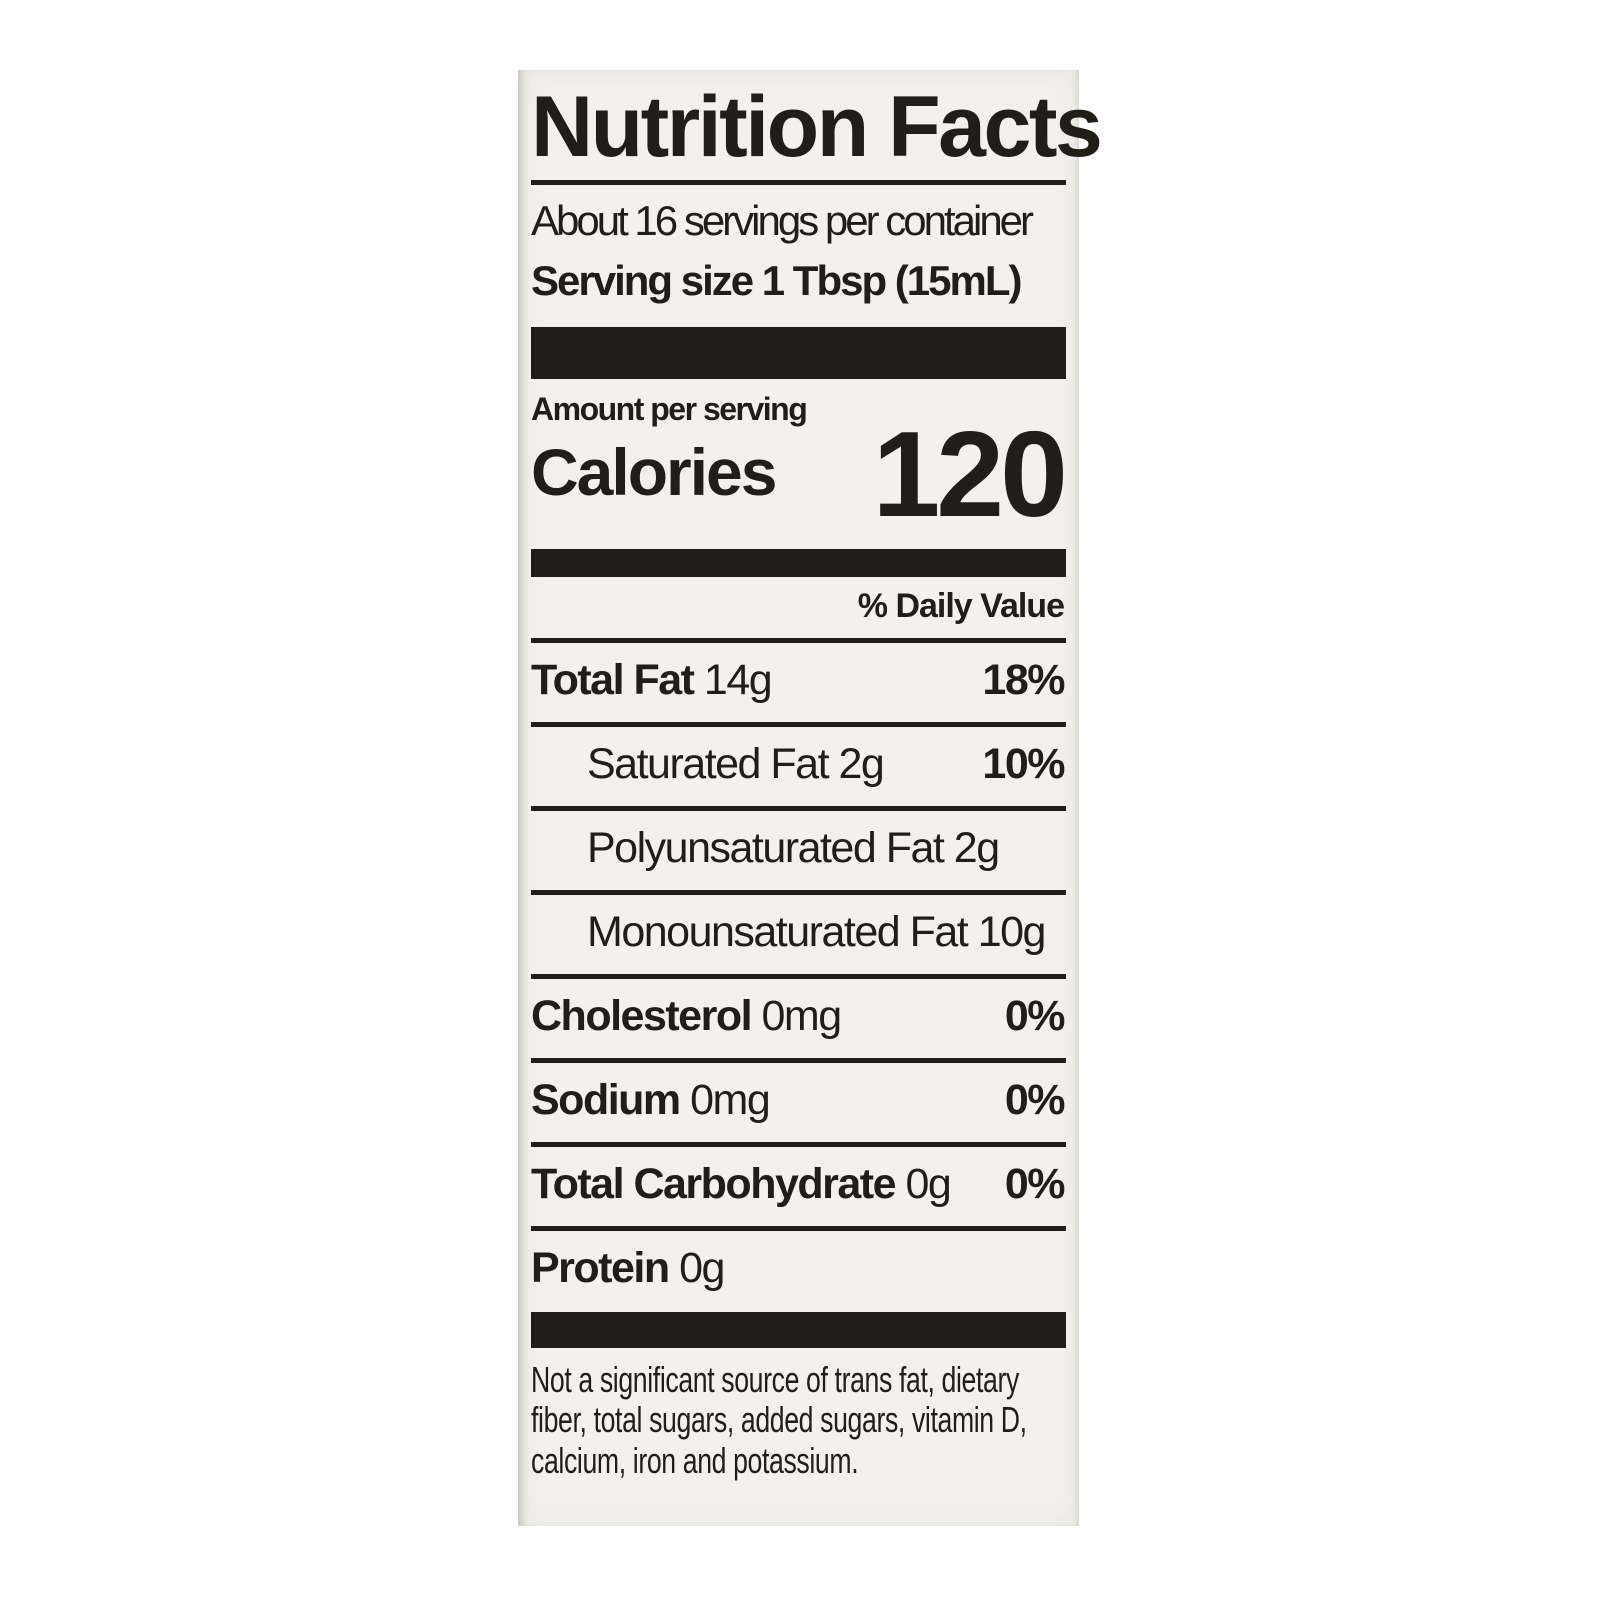  What do you see at coordinates (1023, 763) in the screenshot?
I see `nutrient-daily-value: 10%` at bounding box center [1023, 763].